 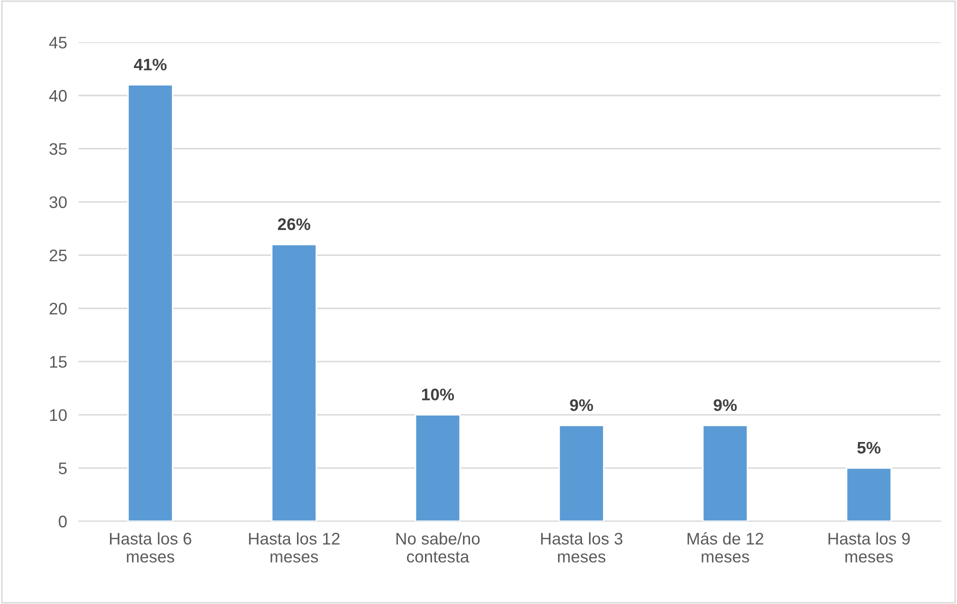 I want to click on data-label: 41%, so click(x=150, y=64).